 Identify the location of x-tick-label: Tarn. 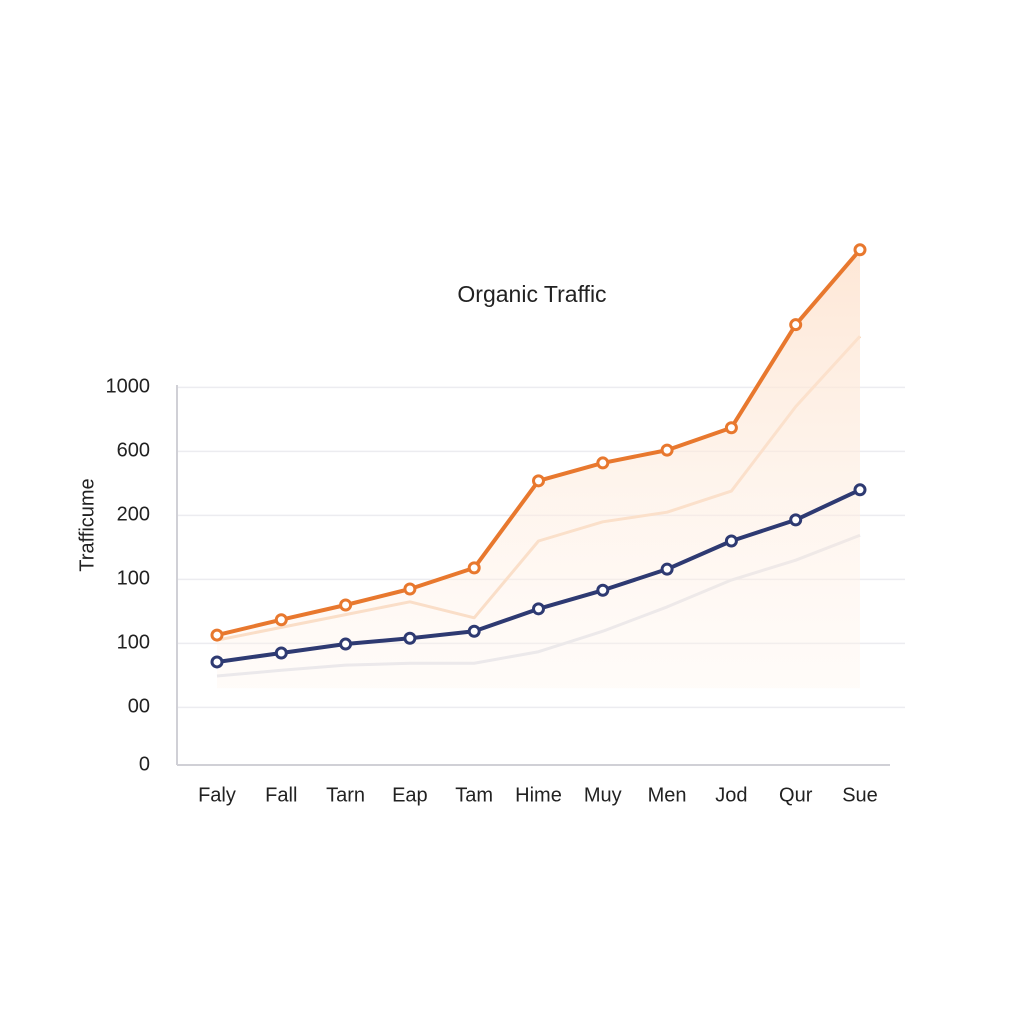
(345, 795).